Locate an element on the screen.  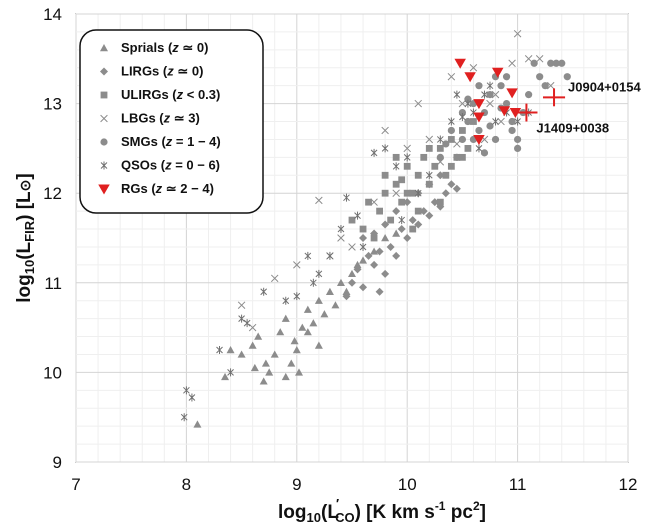
legend-marker-circle is located at coordinates (104, 142).